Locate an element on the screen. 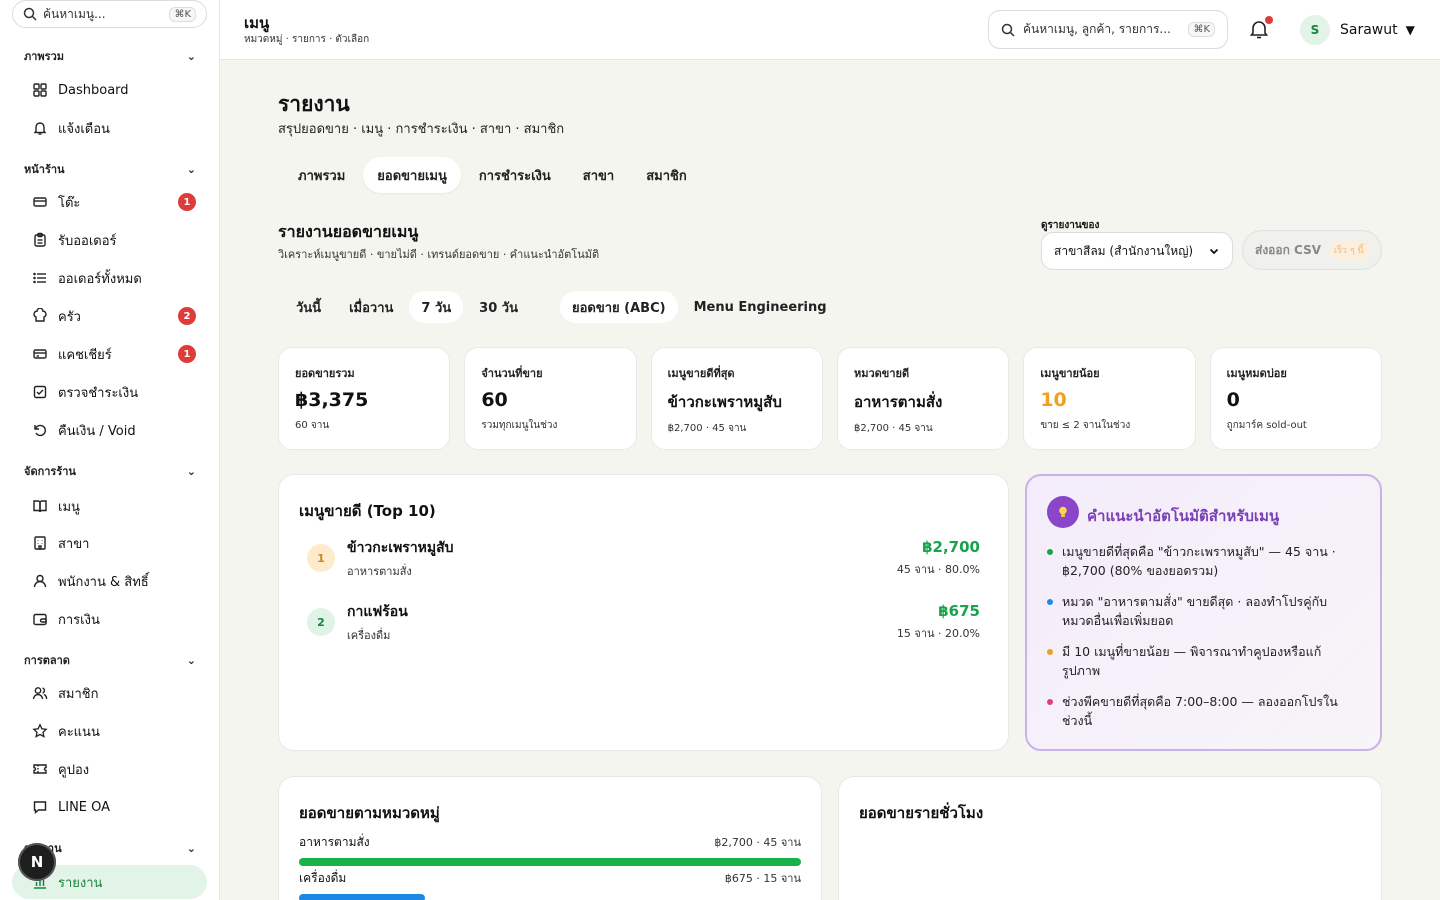 Image resolution: width=1440 pixels, height=900 pixels. kpi-label: ยอดขายรวม is located at coordinates (325, 373).